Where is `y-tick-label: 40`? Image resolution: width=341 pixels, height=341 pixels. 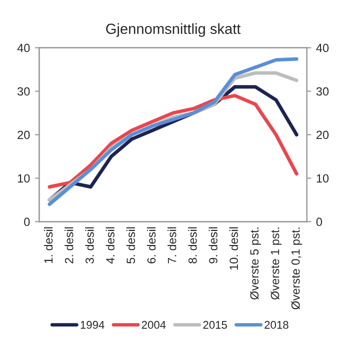
y-tick-label: 40 is located at coordinates (23, 48).